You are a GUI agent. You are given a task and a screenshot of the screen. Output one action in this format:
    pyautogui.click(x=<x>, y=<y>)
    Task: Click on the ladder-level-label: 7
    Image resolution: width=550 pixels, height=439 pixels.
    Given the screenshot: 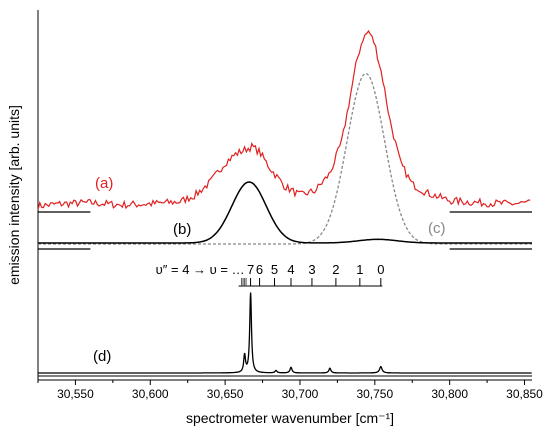 What is the action you would take?
    pyautogui.click(x=250, y=269)
    